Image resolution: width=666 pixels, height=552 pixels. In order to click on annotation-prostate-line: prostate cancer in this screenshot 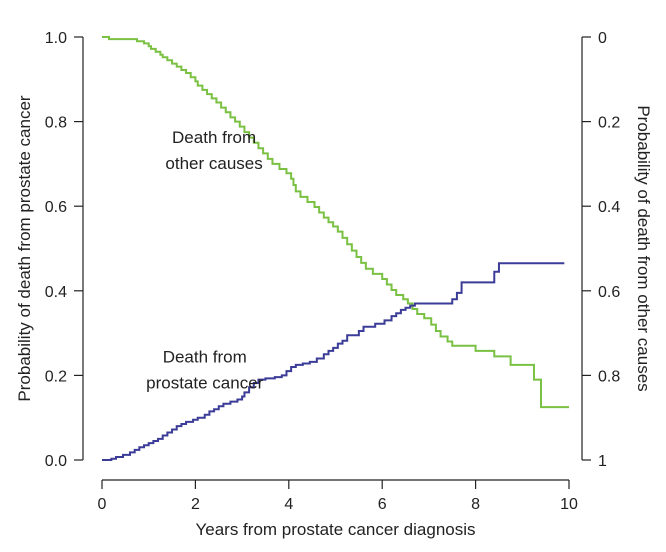, I will do `click(205, 383)`.